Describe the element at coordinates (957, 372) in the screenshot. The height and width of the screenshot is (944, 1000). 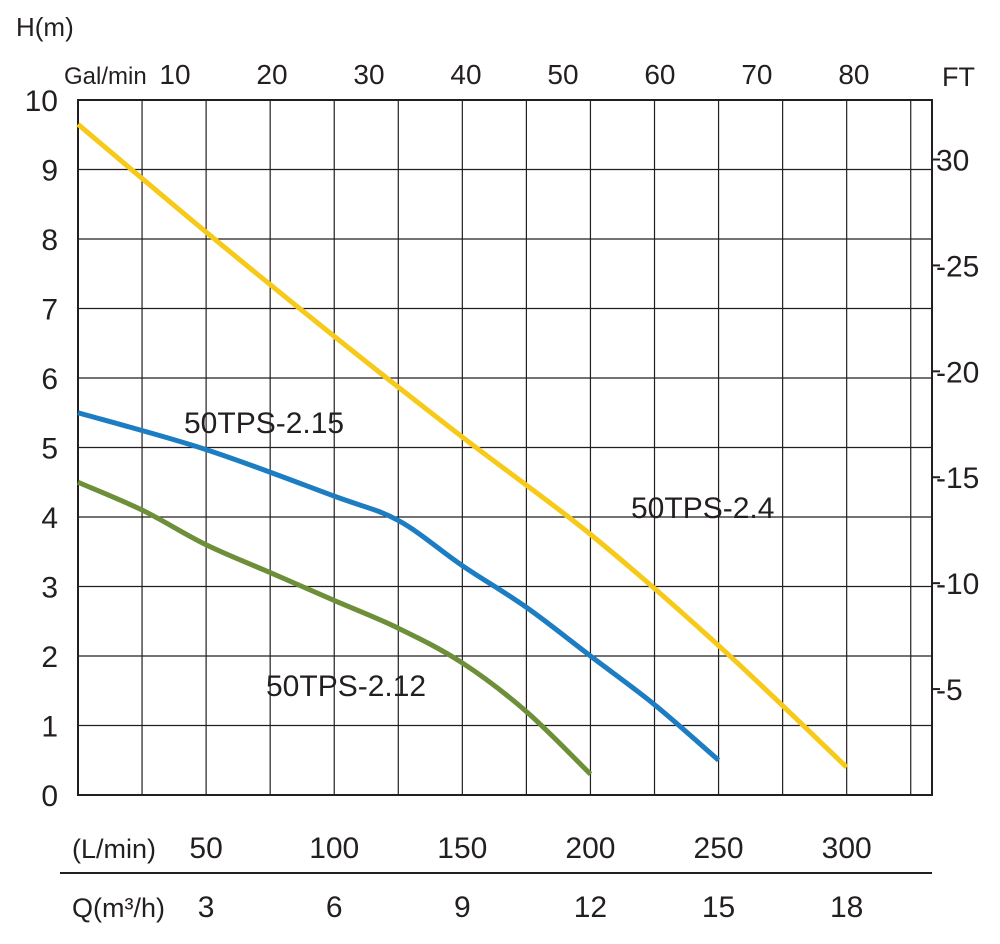
I see `right-tick-label: -20` at that location.